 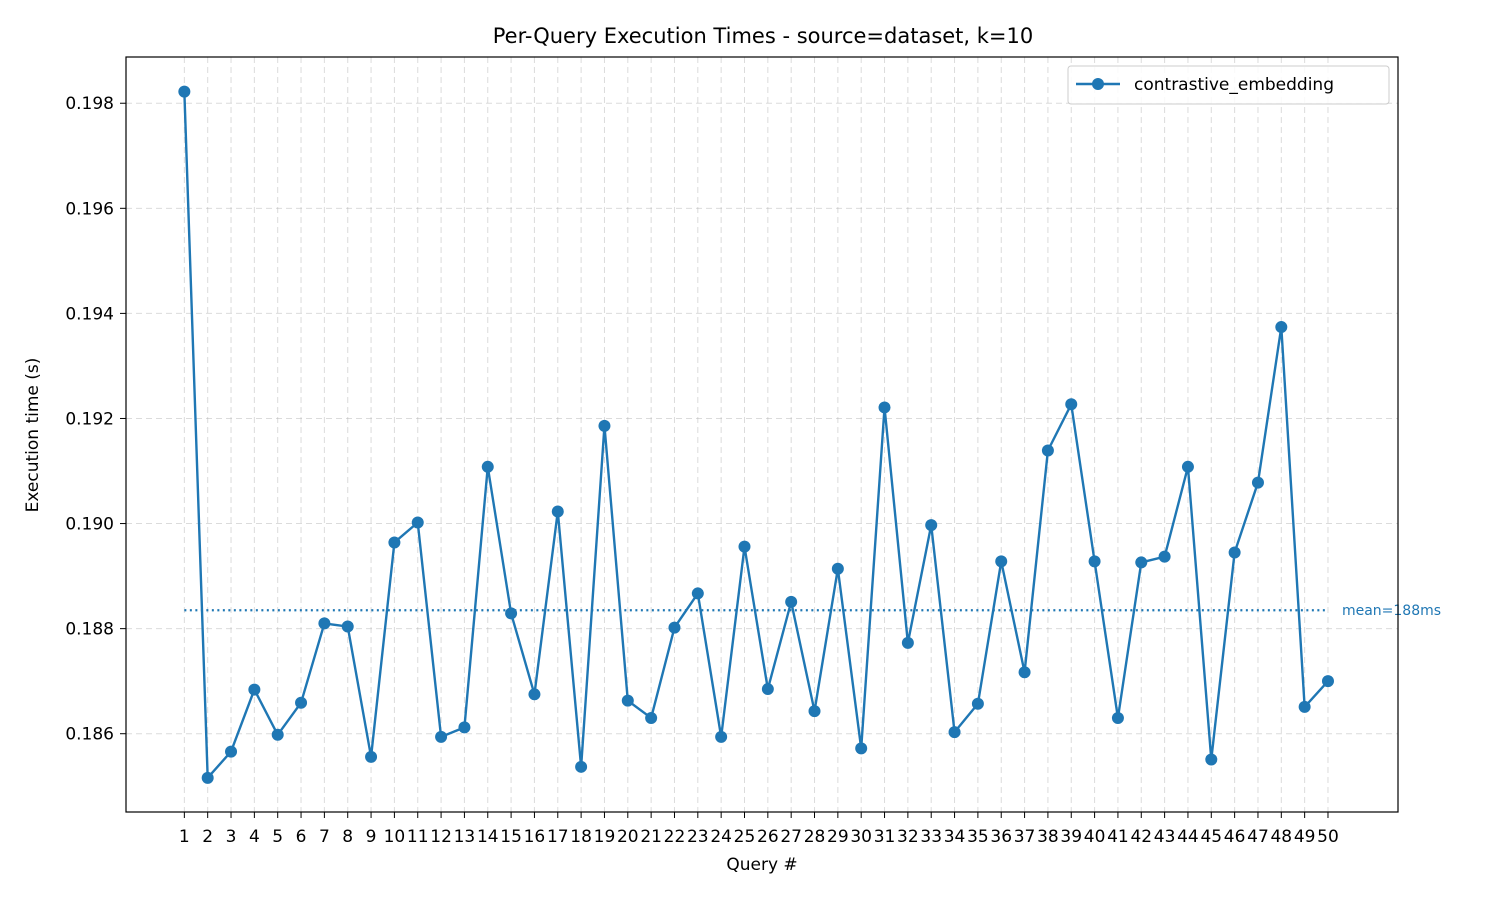 What do you see at coordinates (395, 837) in the screenshot?
I see `x-tick-label: 10` at bounding box center [395, 837].